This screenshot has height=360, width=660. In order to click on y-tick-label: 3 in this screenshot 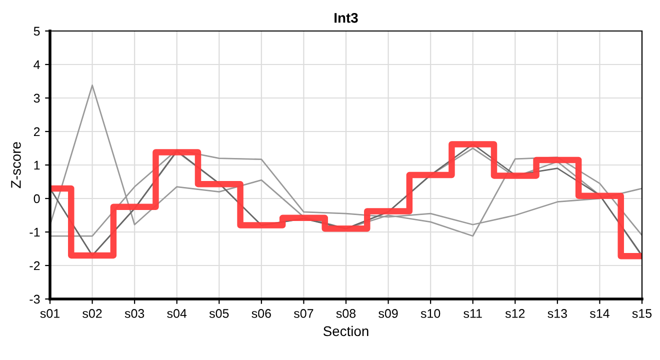, I will do `click(37, 98)`.